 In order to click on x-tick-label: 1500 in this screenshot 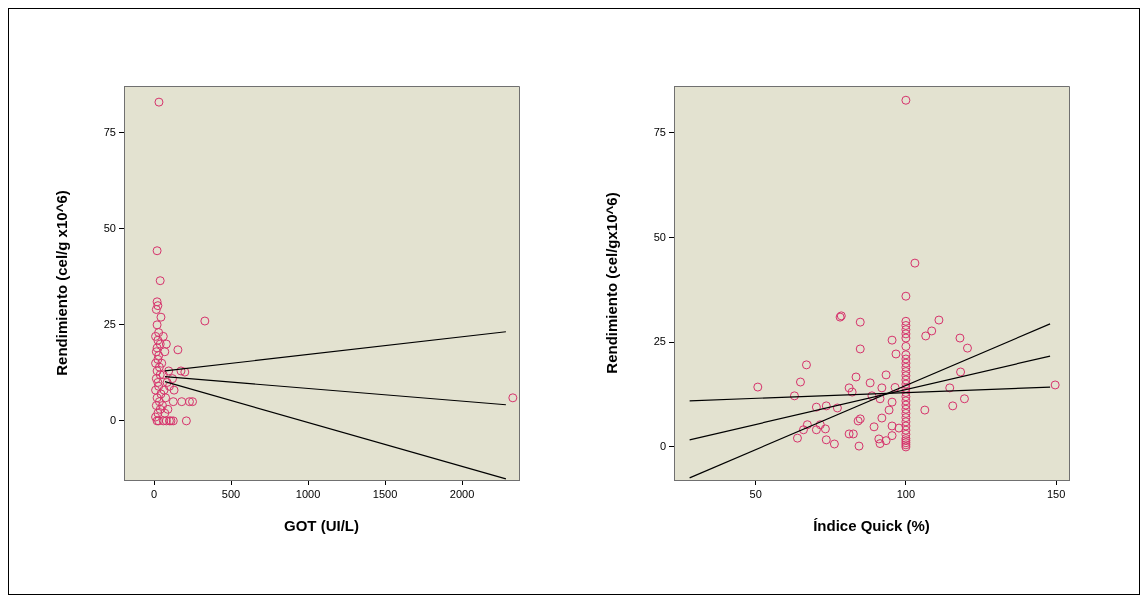, I will do `click(385, 493)`.